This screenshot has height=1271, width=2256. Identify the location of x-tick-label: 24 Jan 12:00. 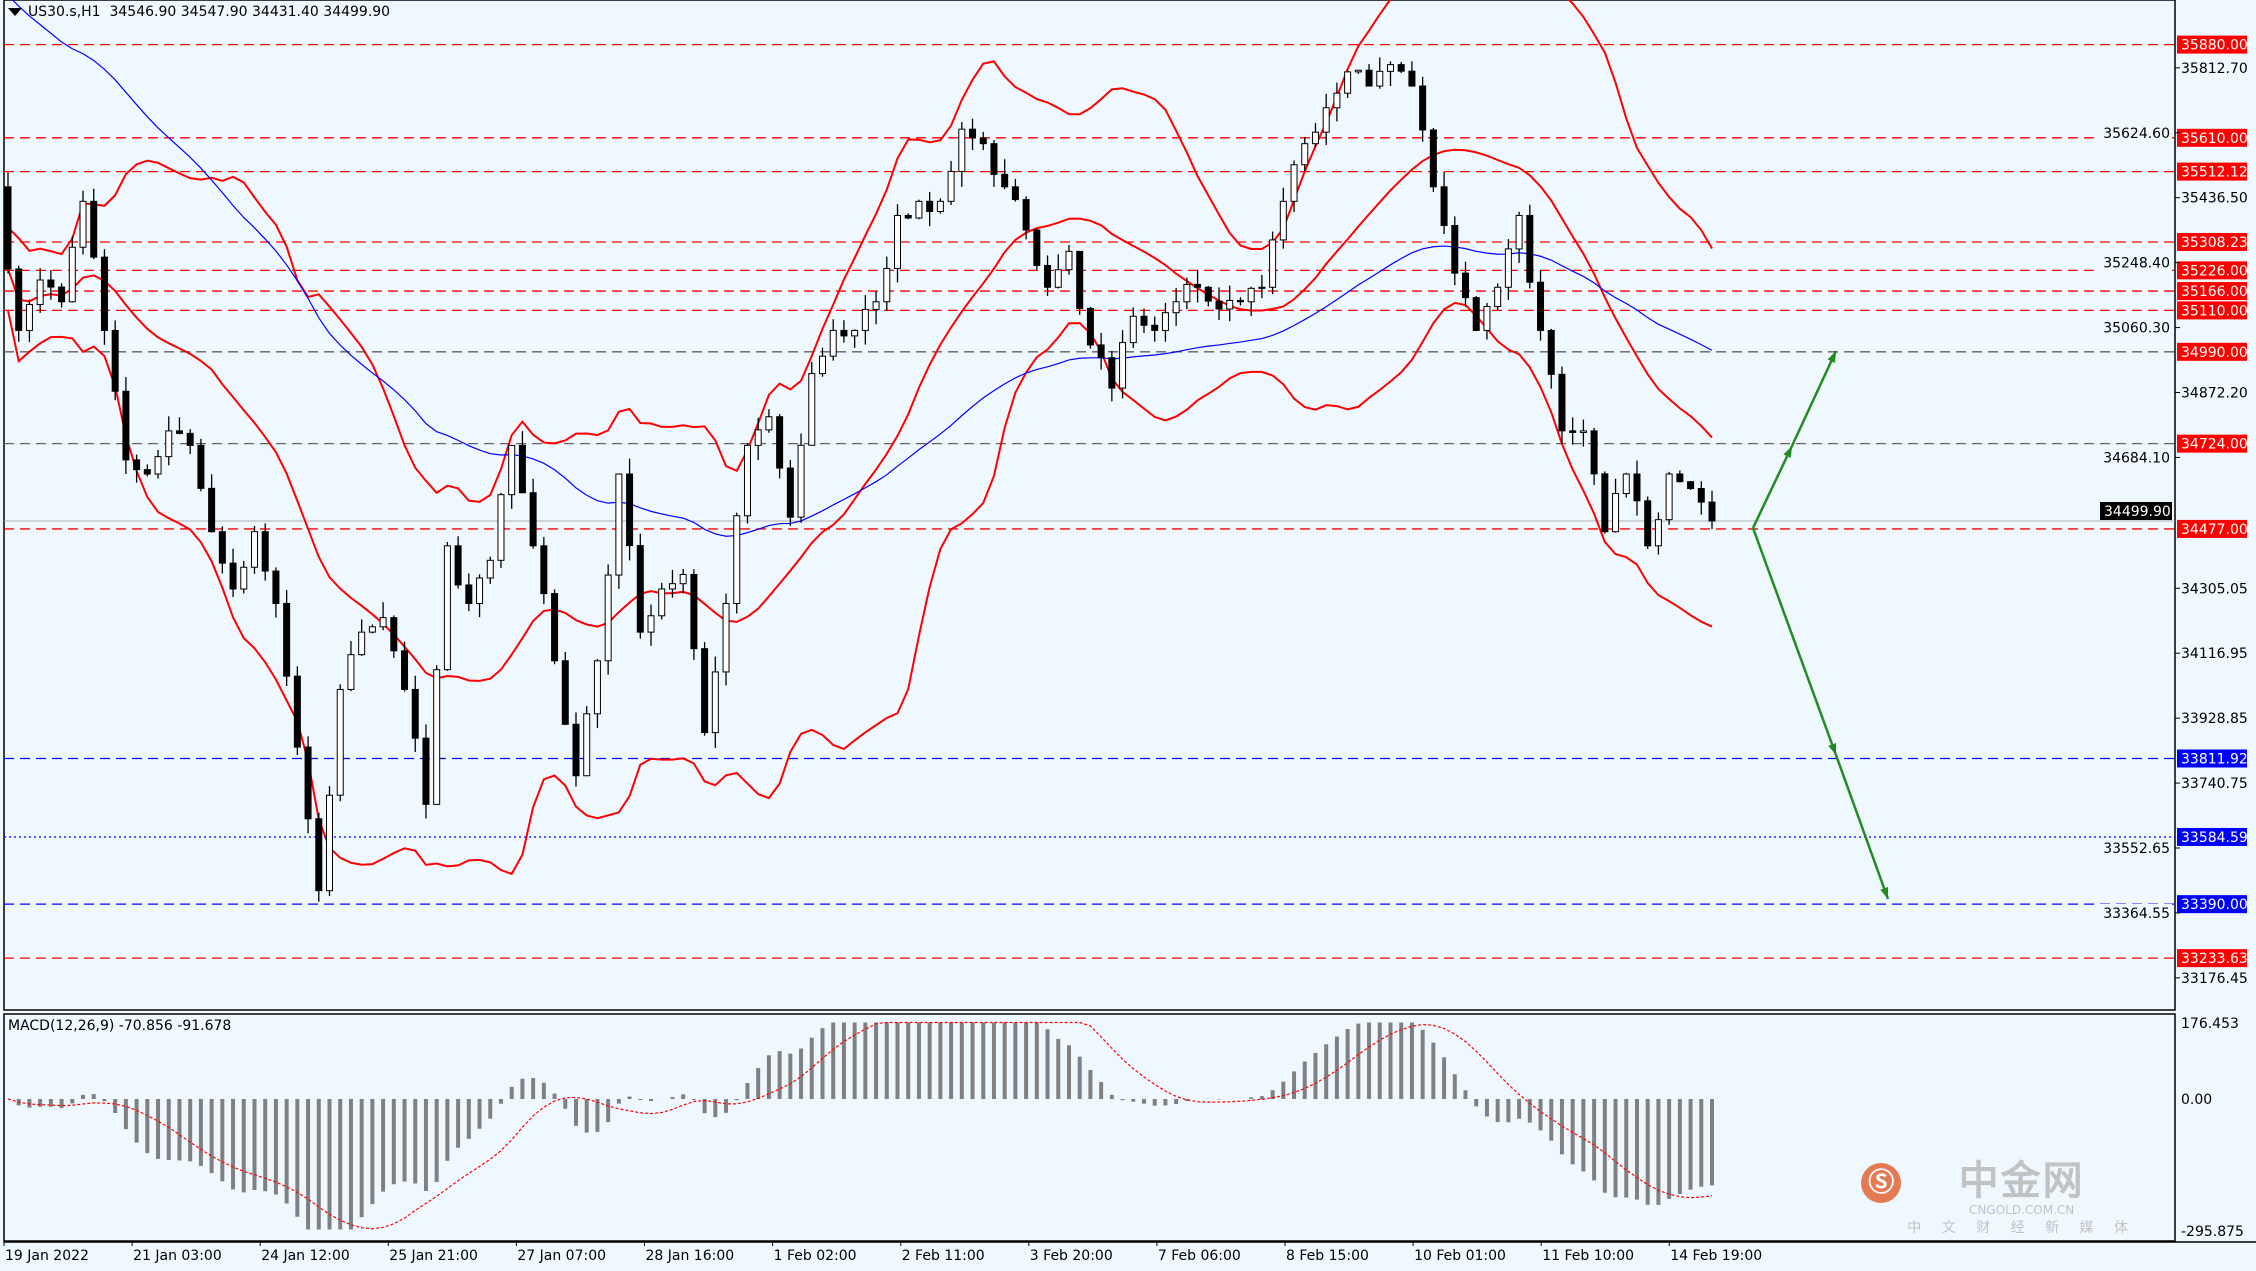
(305, 1256).